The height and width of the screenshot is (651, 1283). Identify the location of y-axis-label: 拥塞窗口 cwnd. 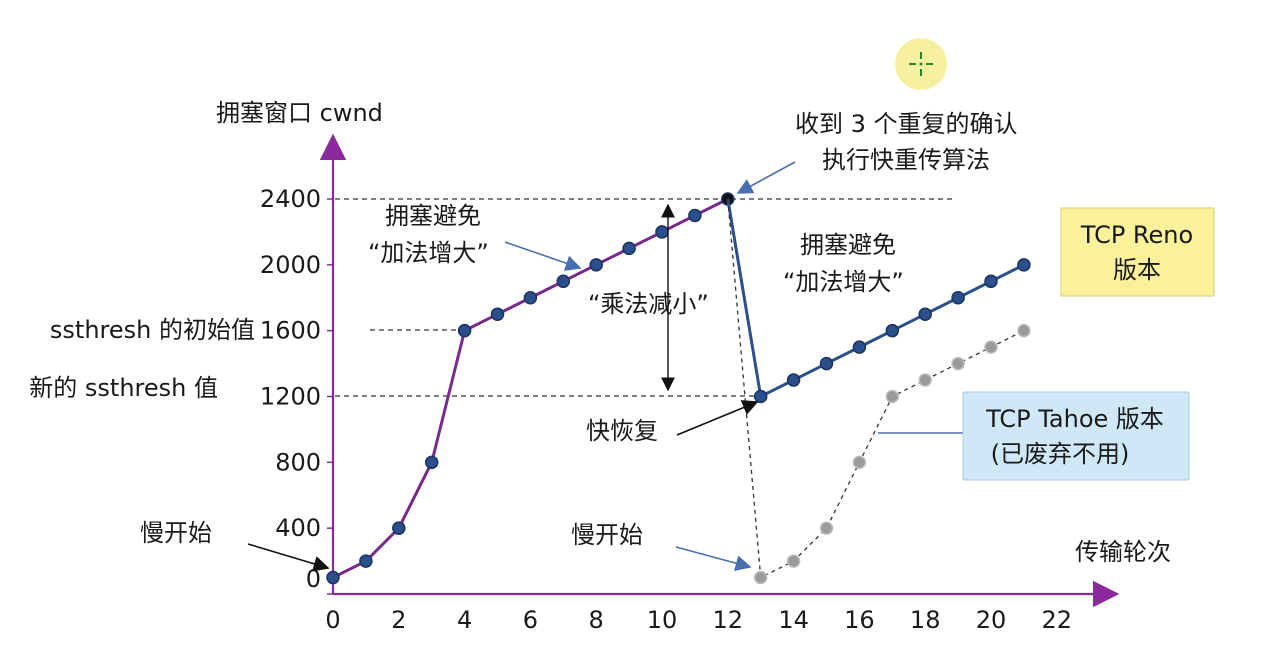
(299, 113).